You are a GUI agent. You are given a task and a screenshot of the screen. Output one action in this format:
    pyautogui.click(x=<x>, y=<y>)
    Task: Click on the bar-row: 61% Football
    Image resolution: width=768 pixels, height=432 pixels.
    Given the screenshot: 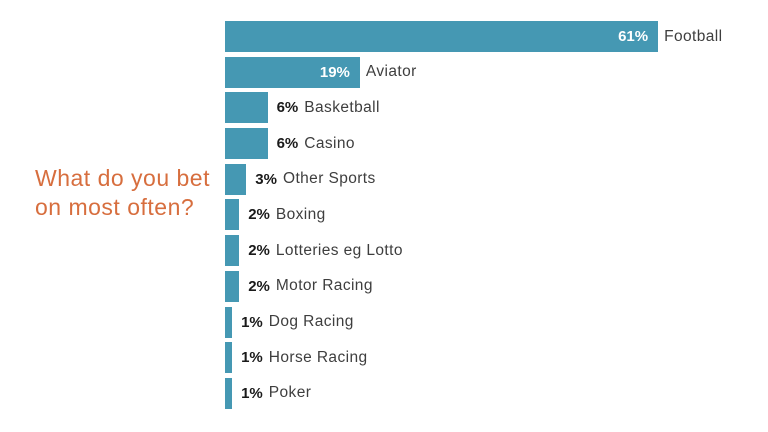 What is the action you would take?
    pyautogui.click(x=473, y=36)
    